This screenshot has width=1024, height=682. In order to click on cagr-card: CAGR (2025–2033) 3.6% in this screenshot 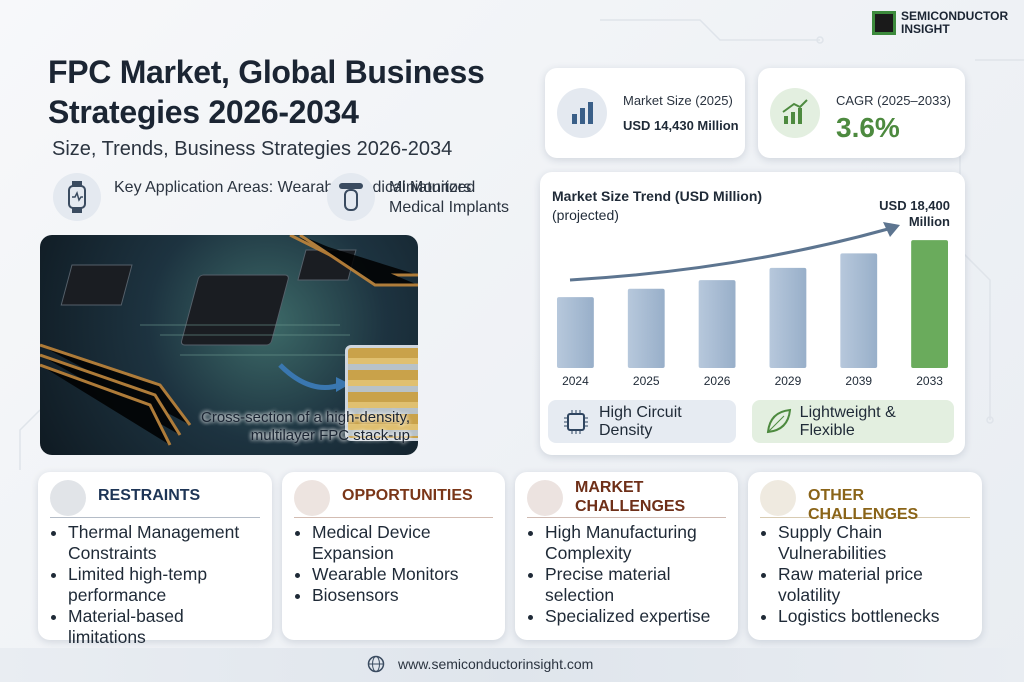, I will do `click(861, 113)`.